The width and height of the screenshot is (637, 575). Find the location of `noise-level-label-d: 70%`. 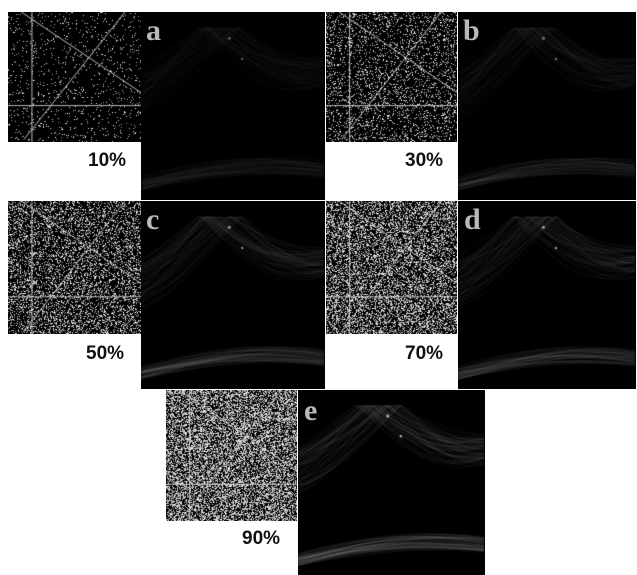

noise-level-label-d: 70% is located at coordinates (424, 353).